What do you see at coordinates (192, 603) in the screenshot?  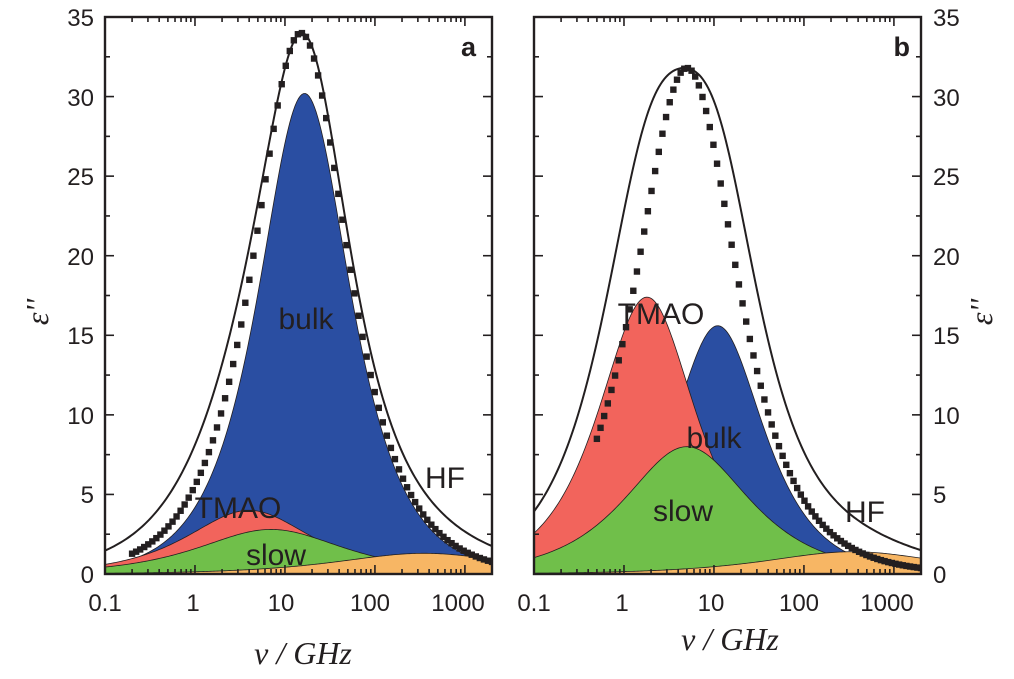 I see `panel-a-xtick-label: 1` at bounding box center [192, 603].